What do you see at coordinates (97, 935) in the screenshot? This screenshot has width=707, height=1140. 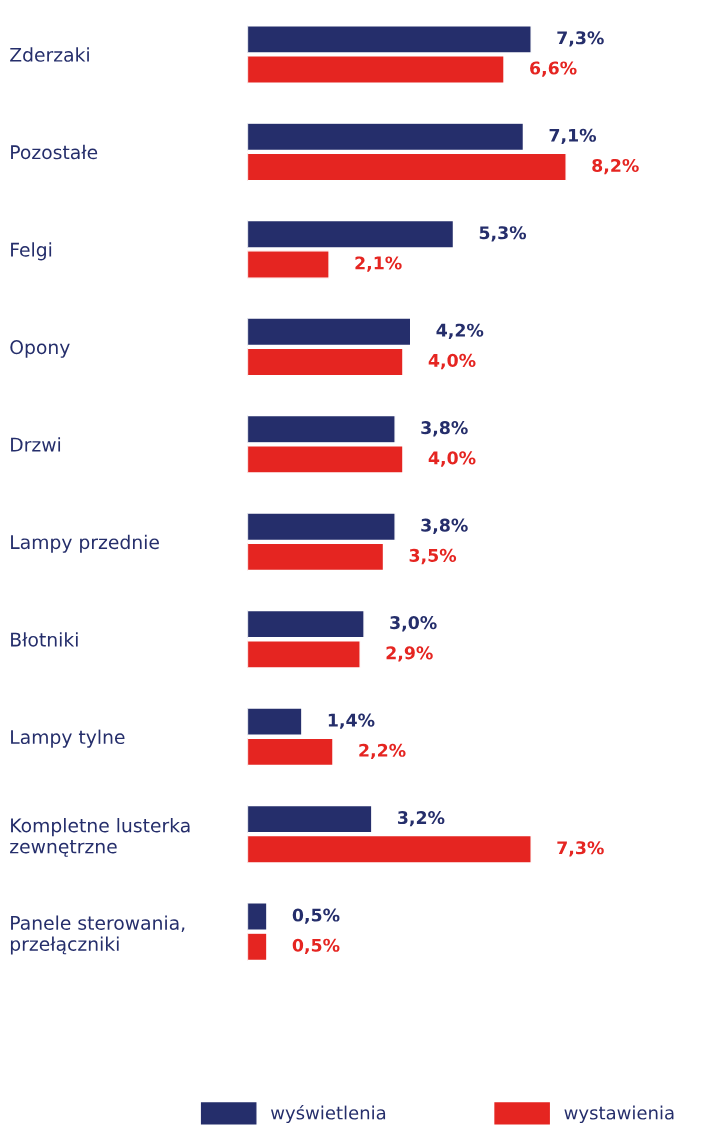 I see `y-tick-label: Panele sterowania, przełączniki` at bounding box center [97, 935].